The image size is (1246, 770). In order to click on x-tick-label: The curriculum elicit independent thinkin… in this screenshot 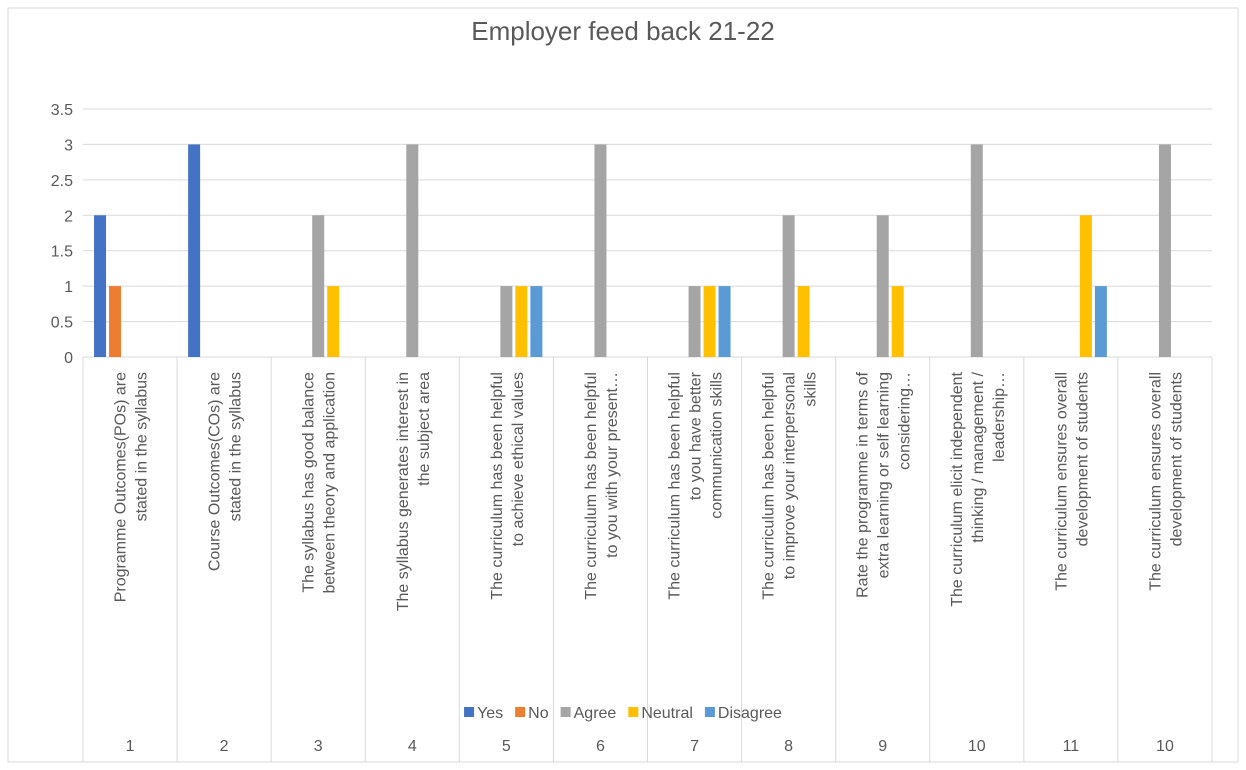, I will do `click(978, 488)`.